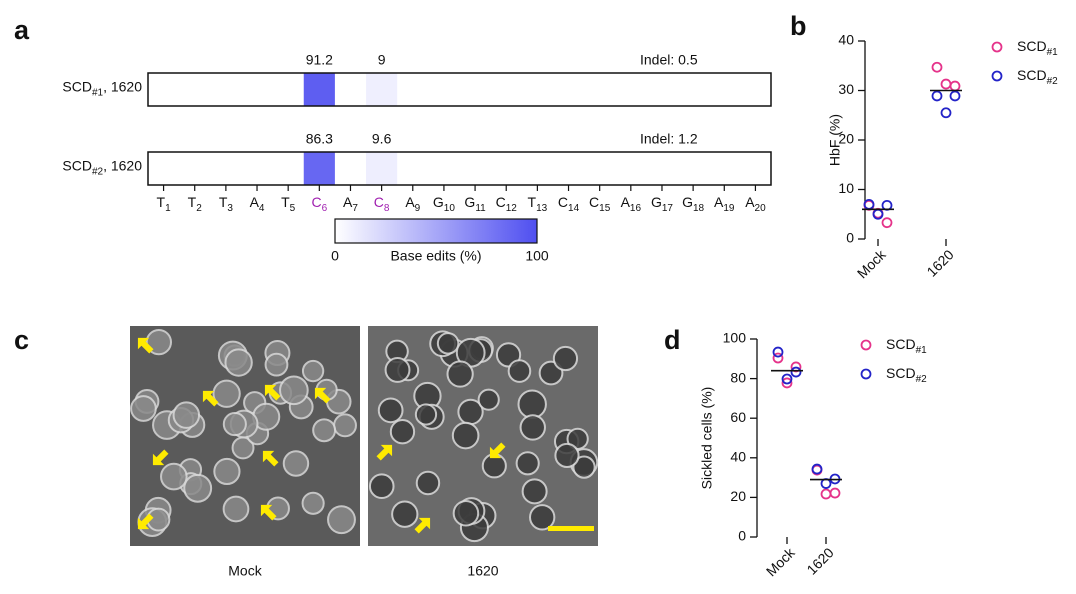  I want to click on position-label: A20, so click(755, 204).